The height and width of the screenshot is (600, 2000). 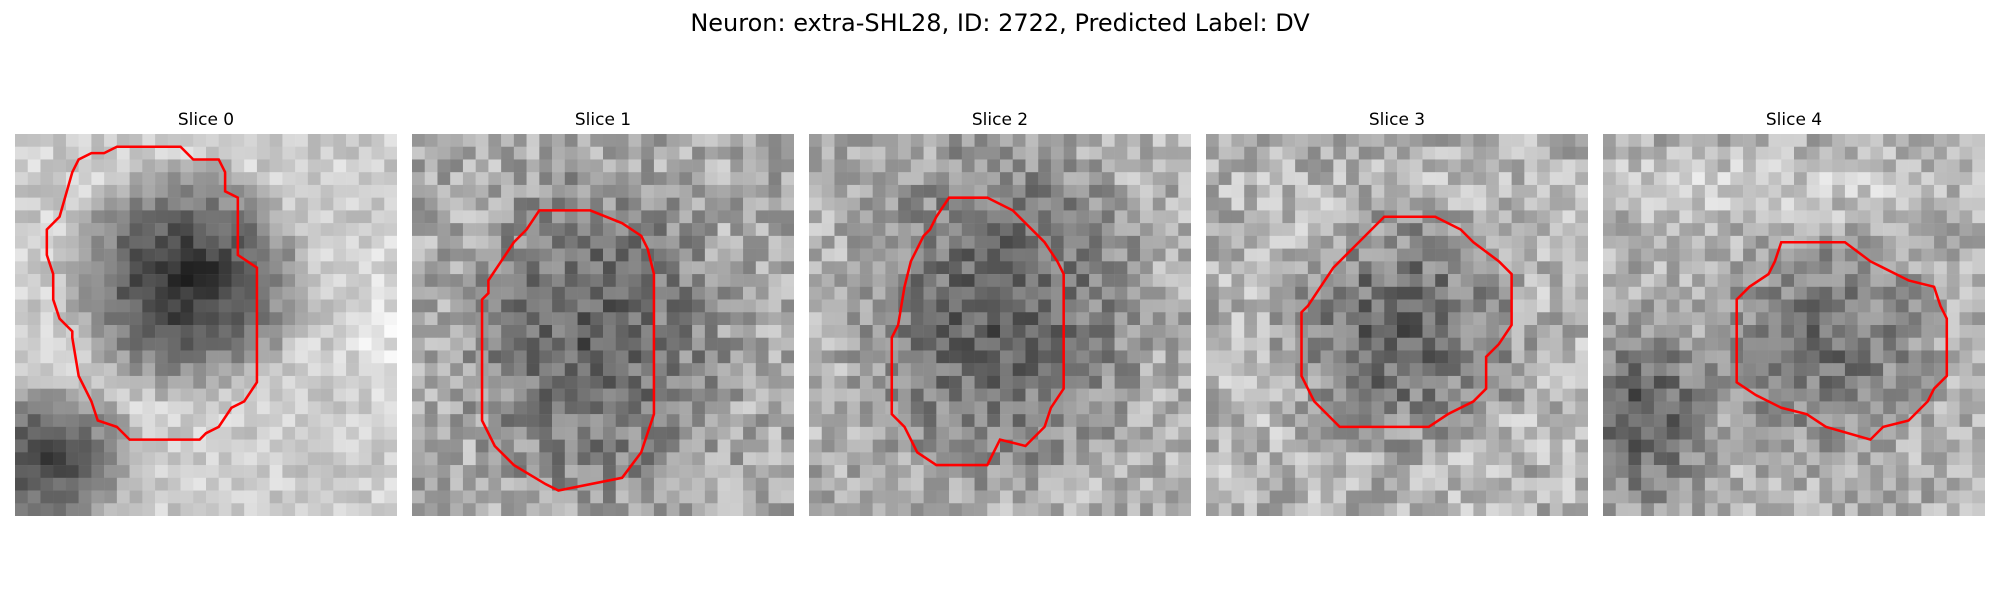 What do you see at coordinates (1794, 120) in the screenshot?
I see `slice-title-4: Slice 4` at bounding box center [1794, 120].